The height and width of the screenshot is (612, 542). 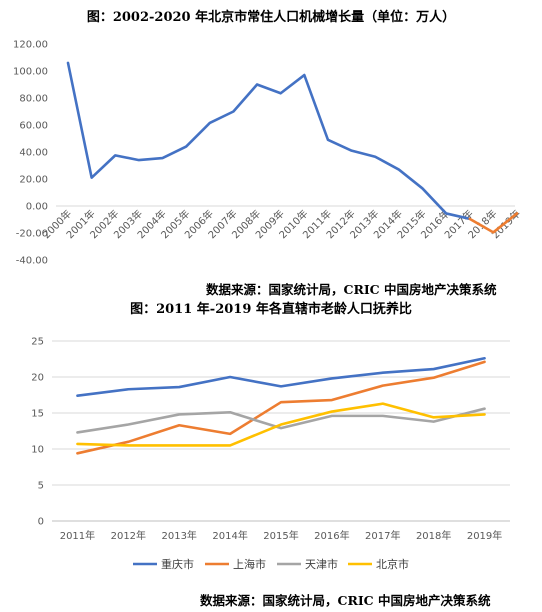 I want to click on chart2-legend-label: 重庆市, so click(x=177, y=564).